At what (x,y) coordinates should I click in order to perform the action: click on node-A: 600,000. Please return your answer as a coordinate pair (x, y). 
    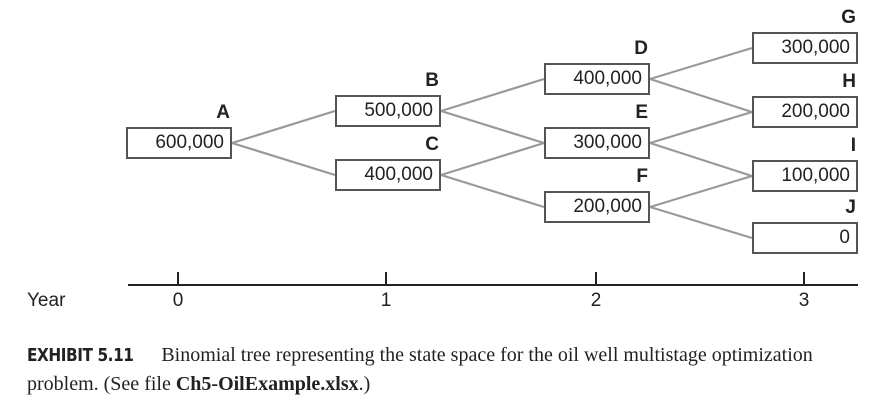
    Looking at the image, I should click on (179, 143).